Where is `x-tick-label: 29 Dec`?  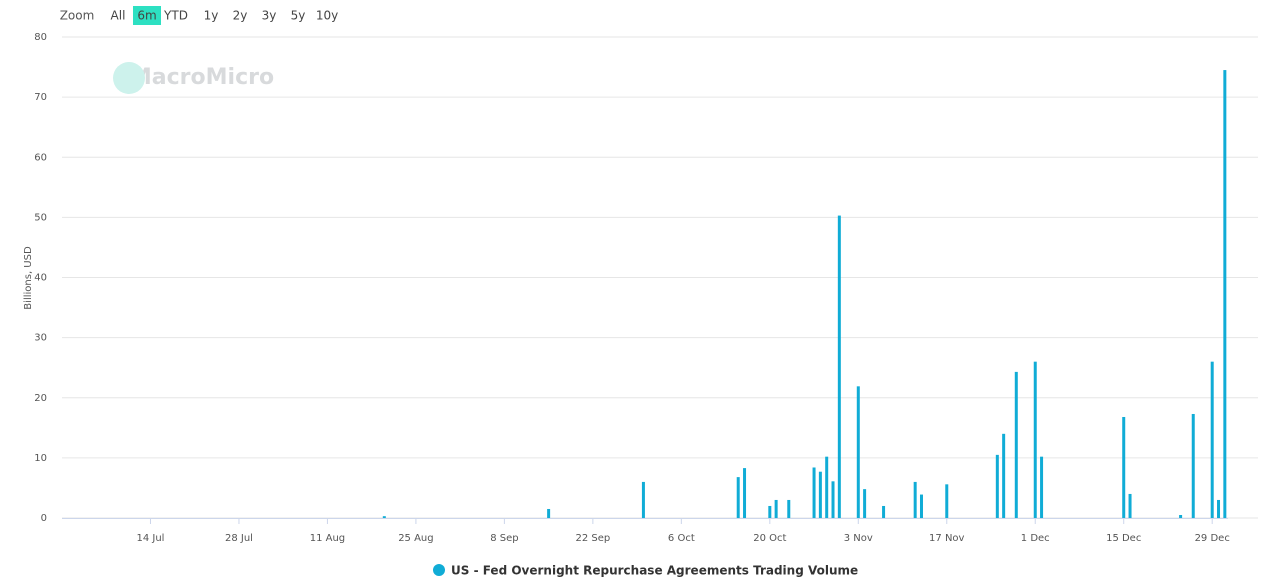
x-tick-label: 29 Dec is located at coordinates (1212, 538).